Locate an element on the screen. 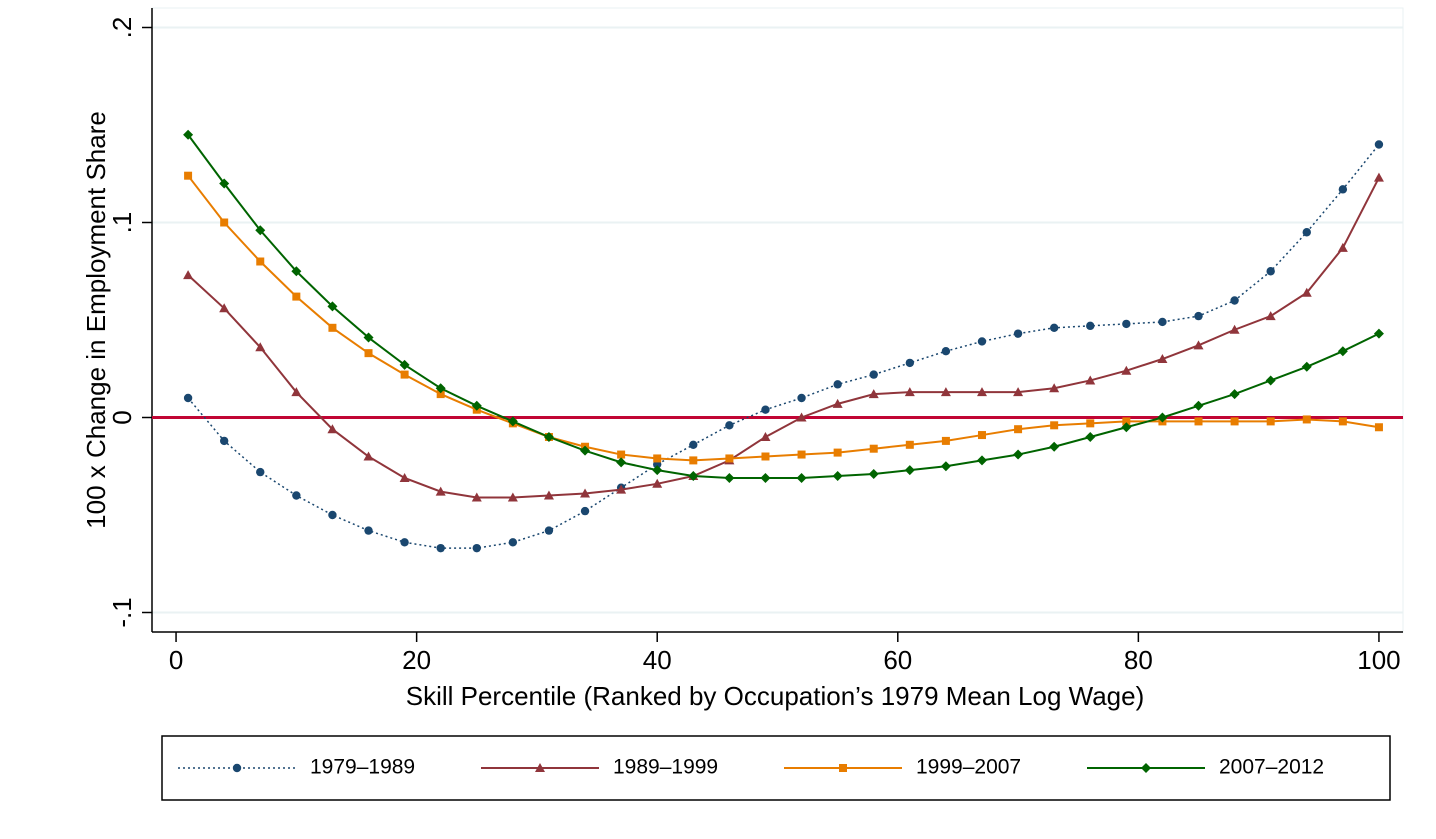 The width and height of the screenshot is (1436, 839). y-tick-label: -.1 is located at coordinates (122, 612).